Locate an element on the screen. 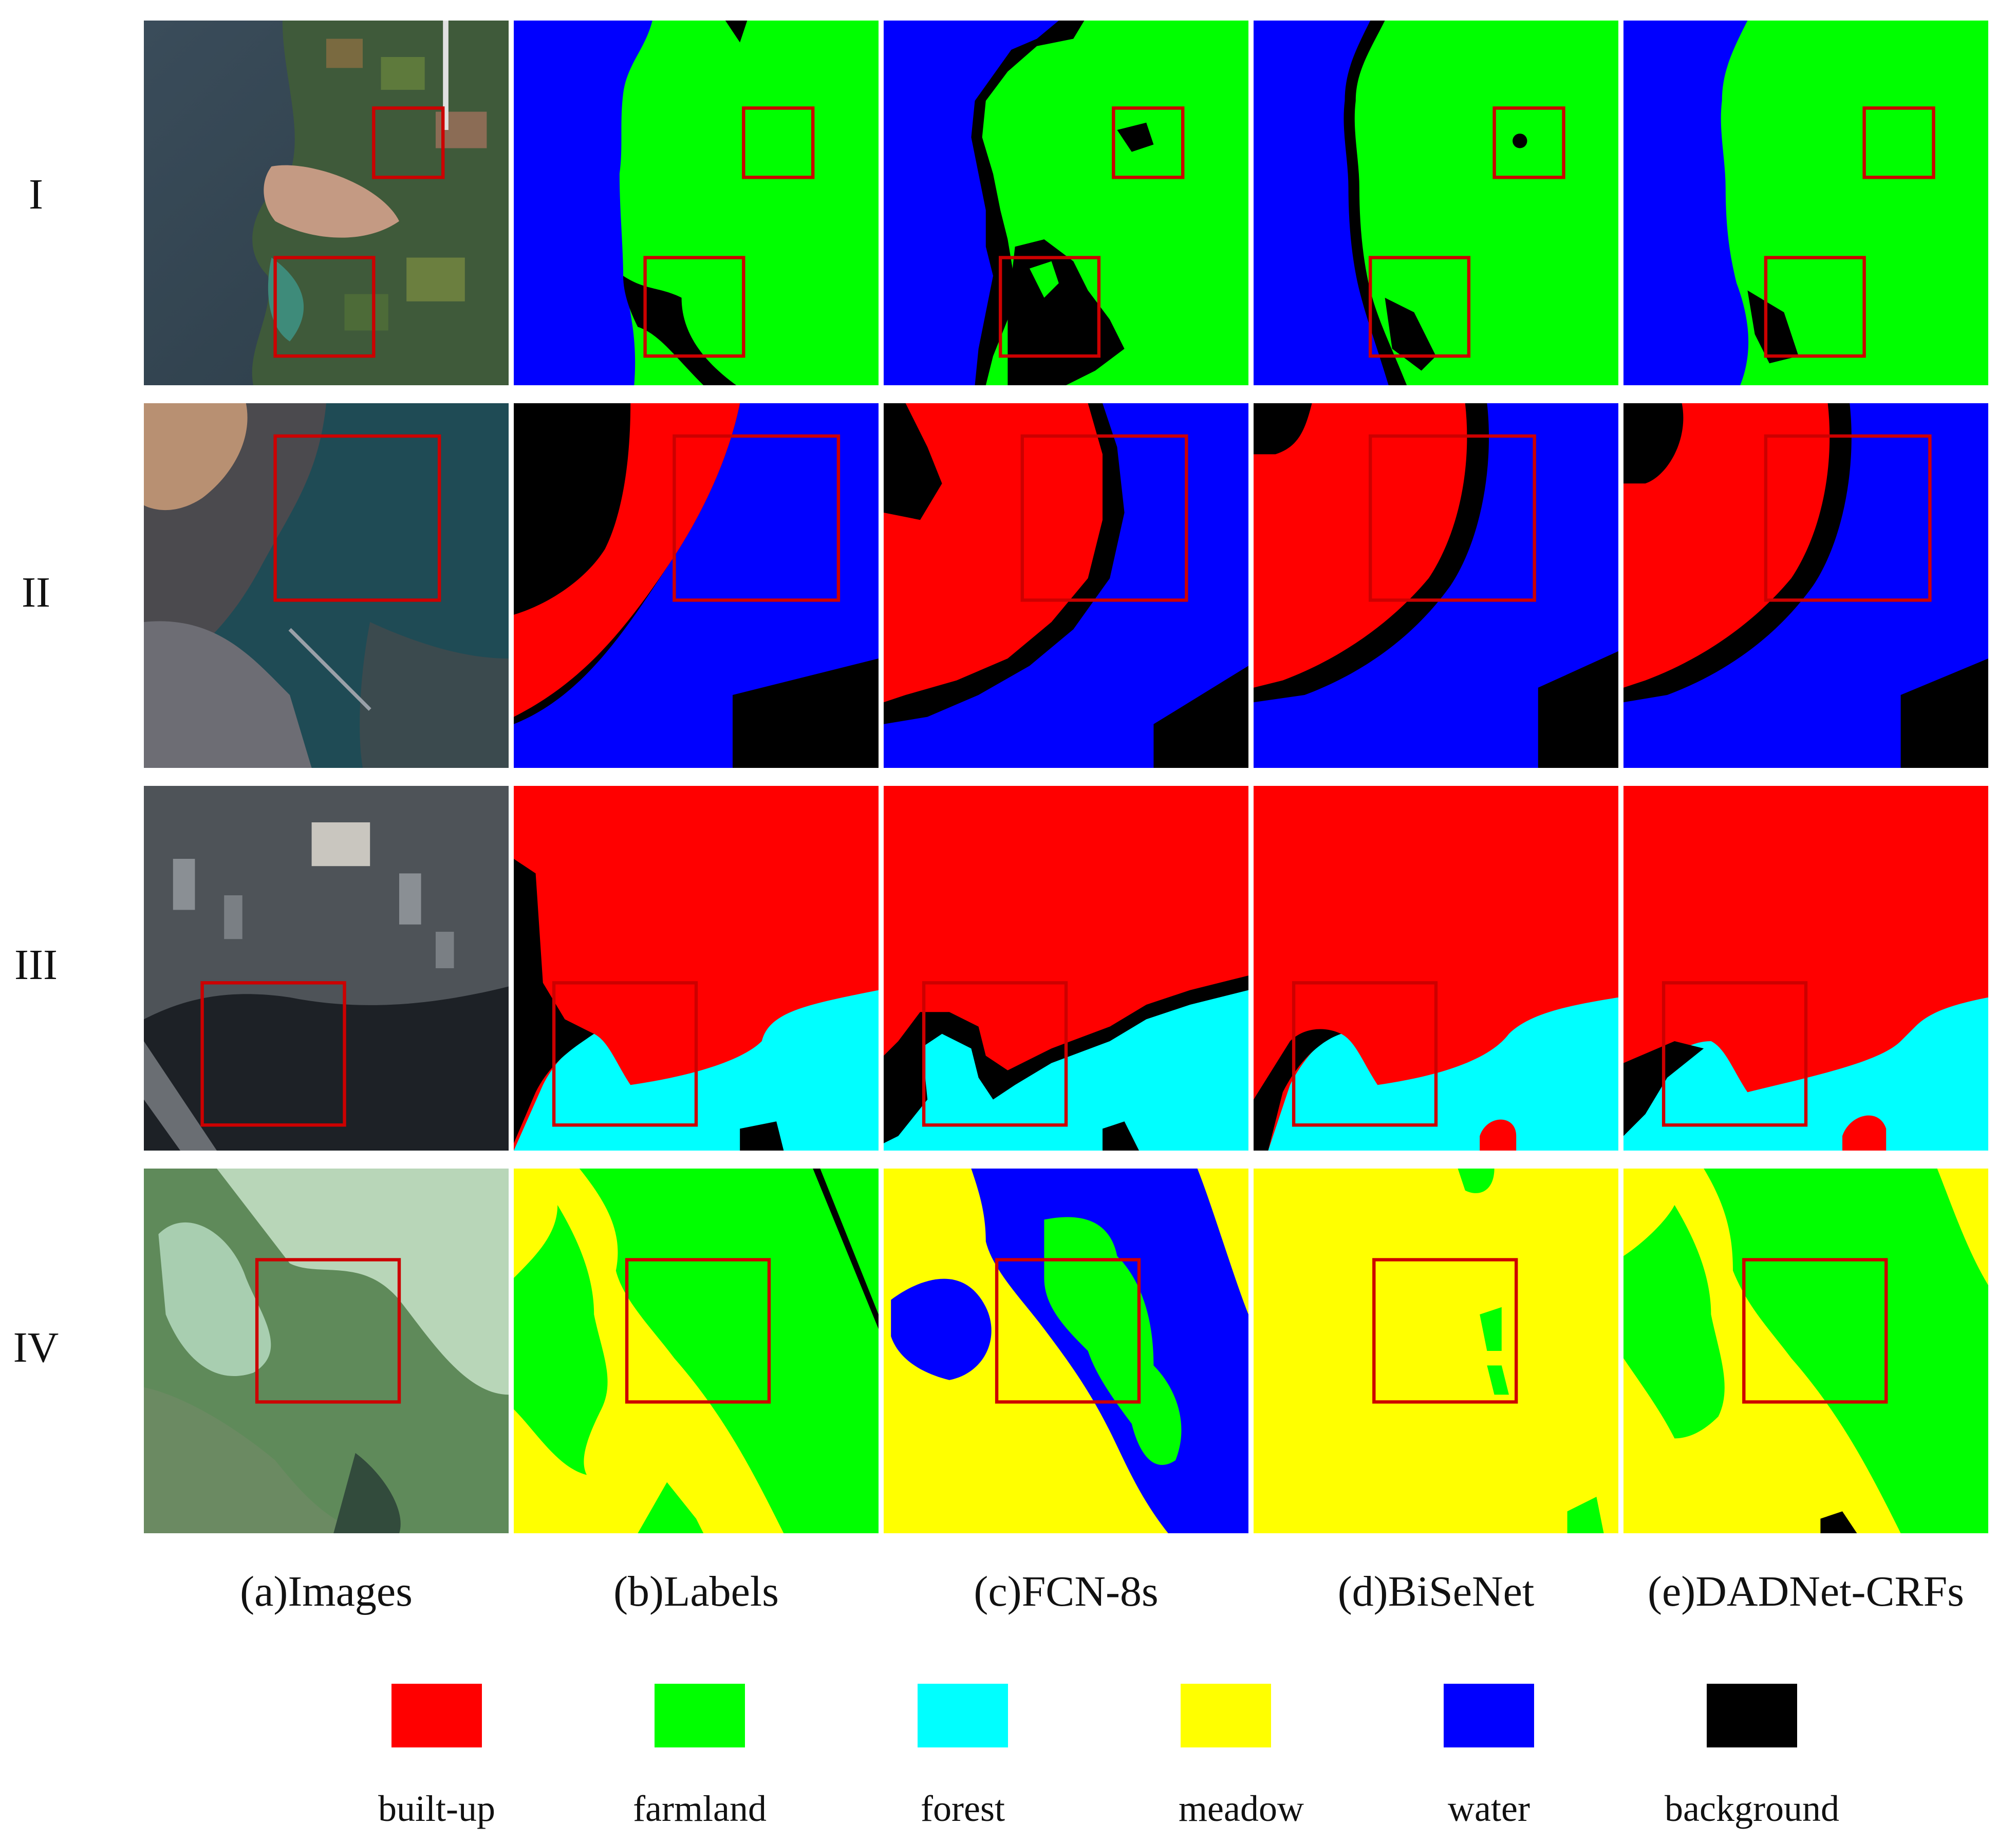 The image size is (2016, 1844). legend-swatch-forest is located at coordinates (963, 1715).